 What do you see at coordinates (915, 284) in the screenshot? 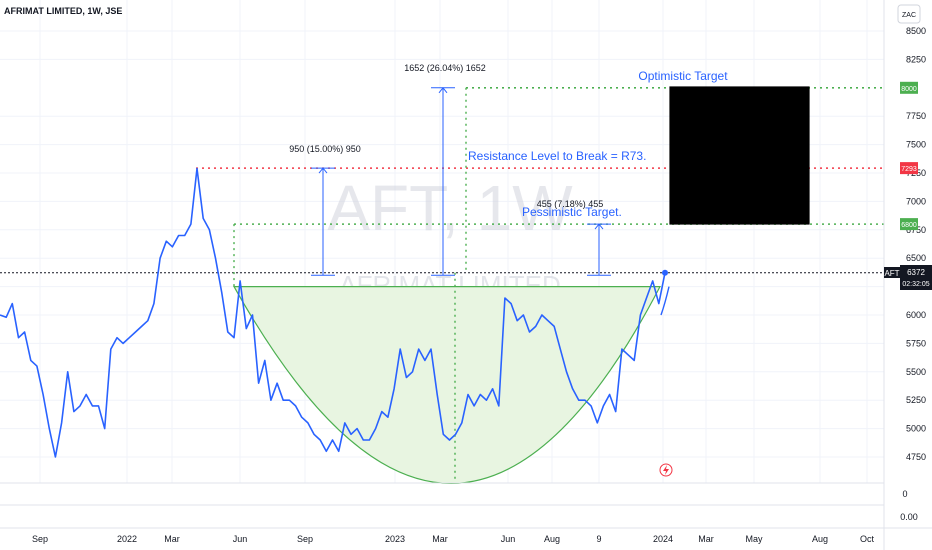
I see `price-tag-countdown: 02:32:05` at bounding box center [915, 284].